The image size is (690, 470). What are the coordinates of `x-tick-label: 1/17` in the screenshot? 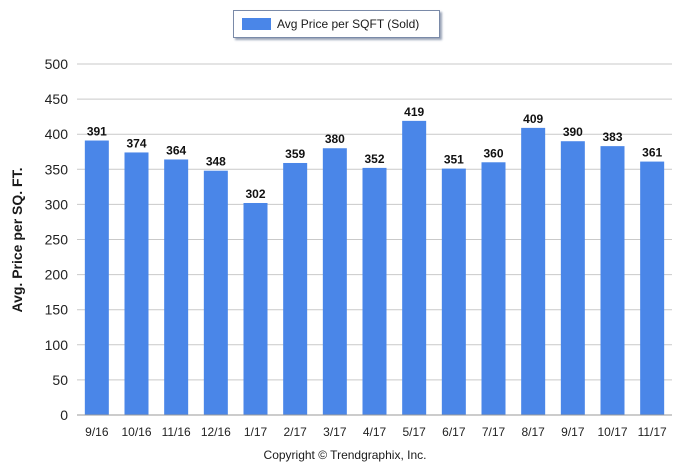 It's located at (256, 432).